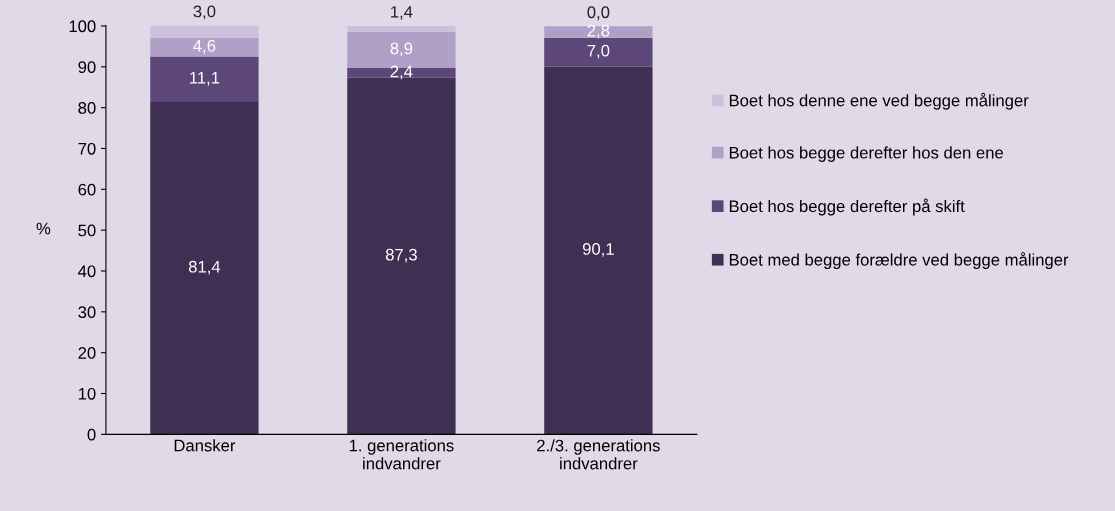 This screenshot has height=511, width=1115. What do you see at coordinates (402, 13) in the screenshot?
I see `data-label: 1,4` at bounding box center [402, 13].